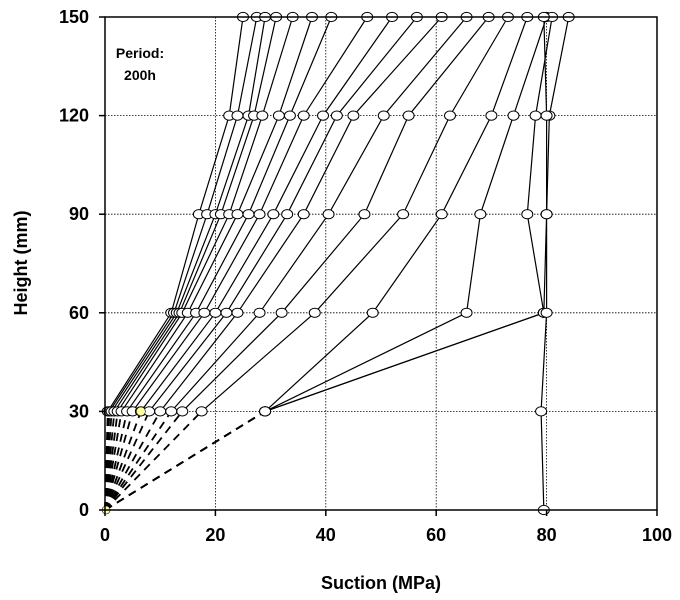 The width and height of the screenshot is (680, 600). Describe the element at coordinates (141, 411) in the screenshot. I see `highlight-point` at that location.